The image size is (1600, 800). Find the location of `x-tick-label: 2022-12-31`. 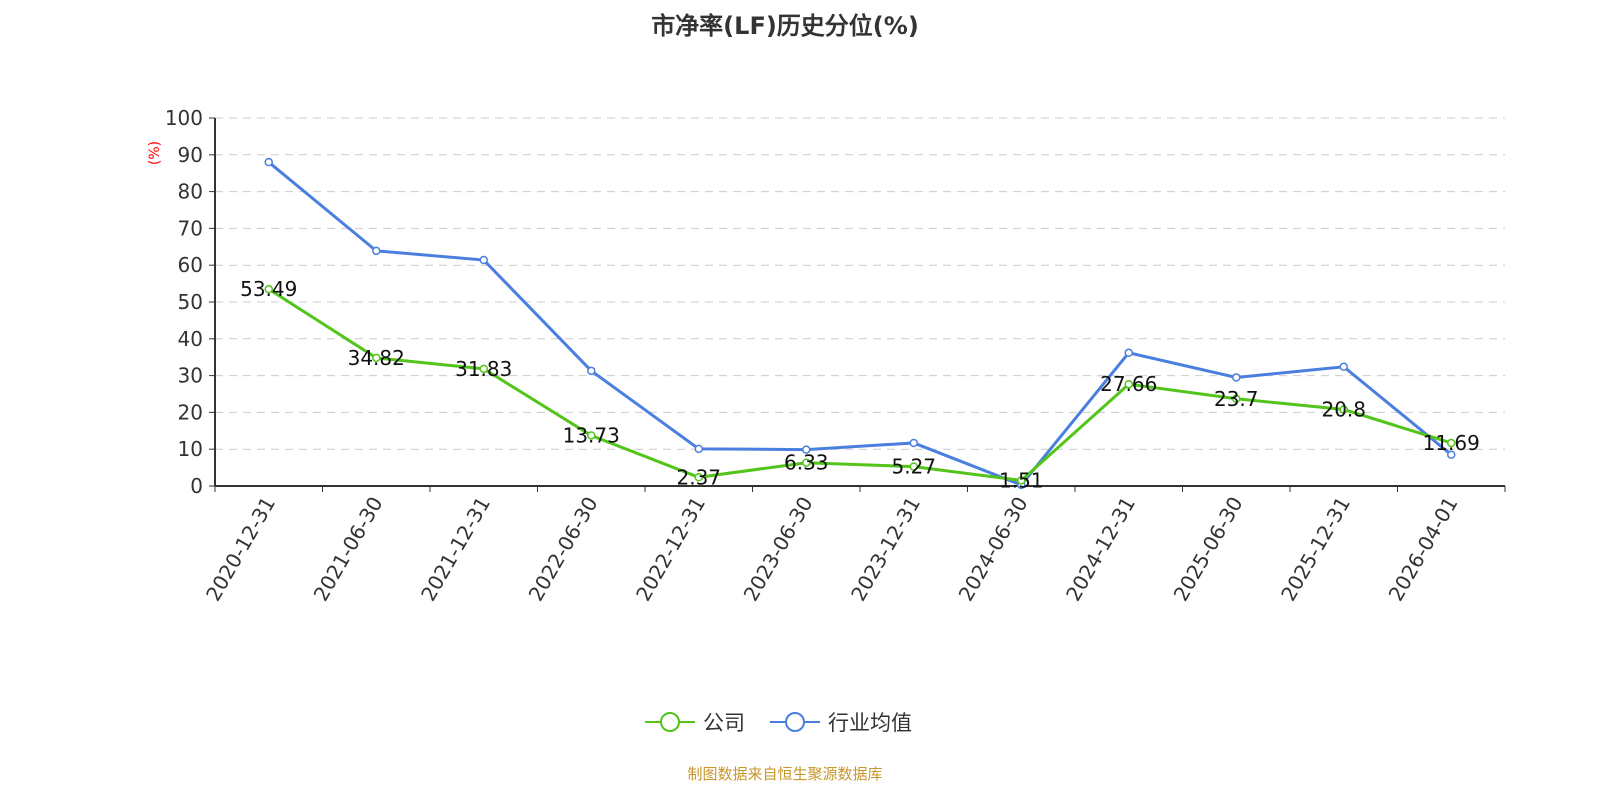

x-tick-label: 2022-12-31 is located at coordinates (670, 549).